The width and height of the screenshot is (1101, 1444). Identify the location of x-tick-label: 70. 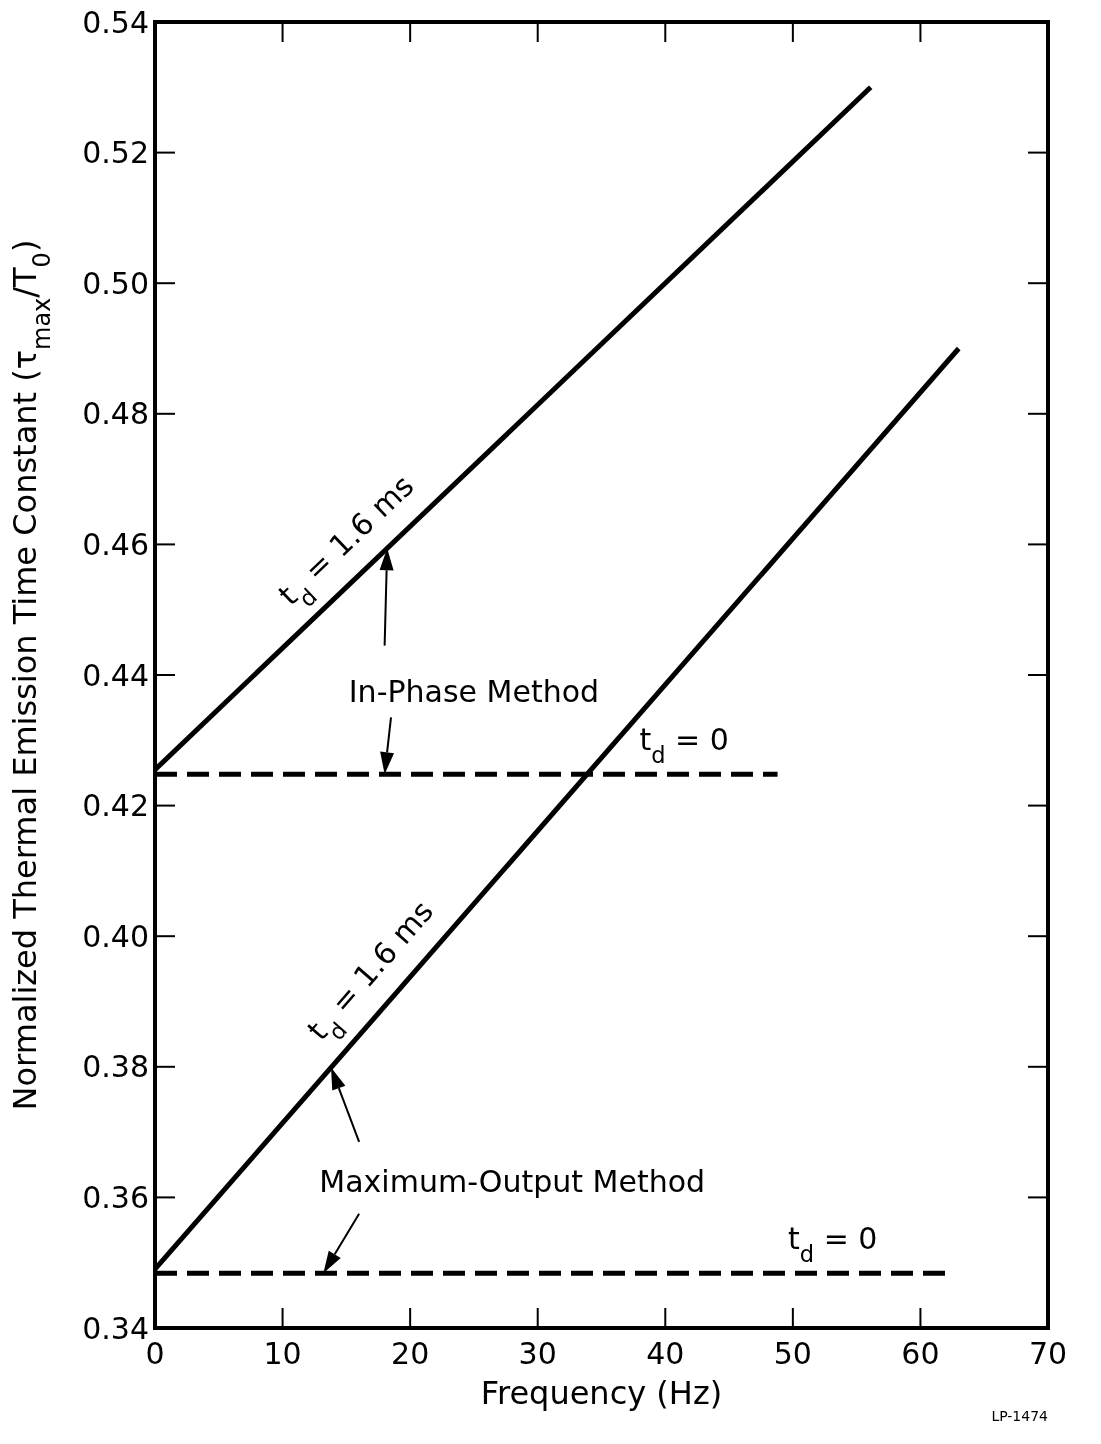
(1048, 1353).